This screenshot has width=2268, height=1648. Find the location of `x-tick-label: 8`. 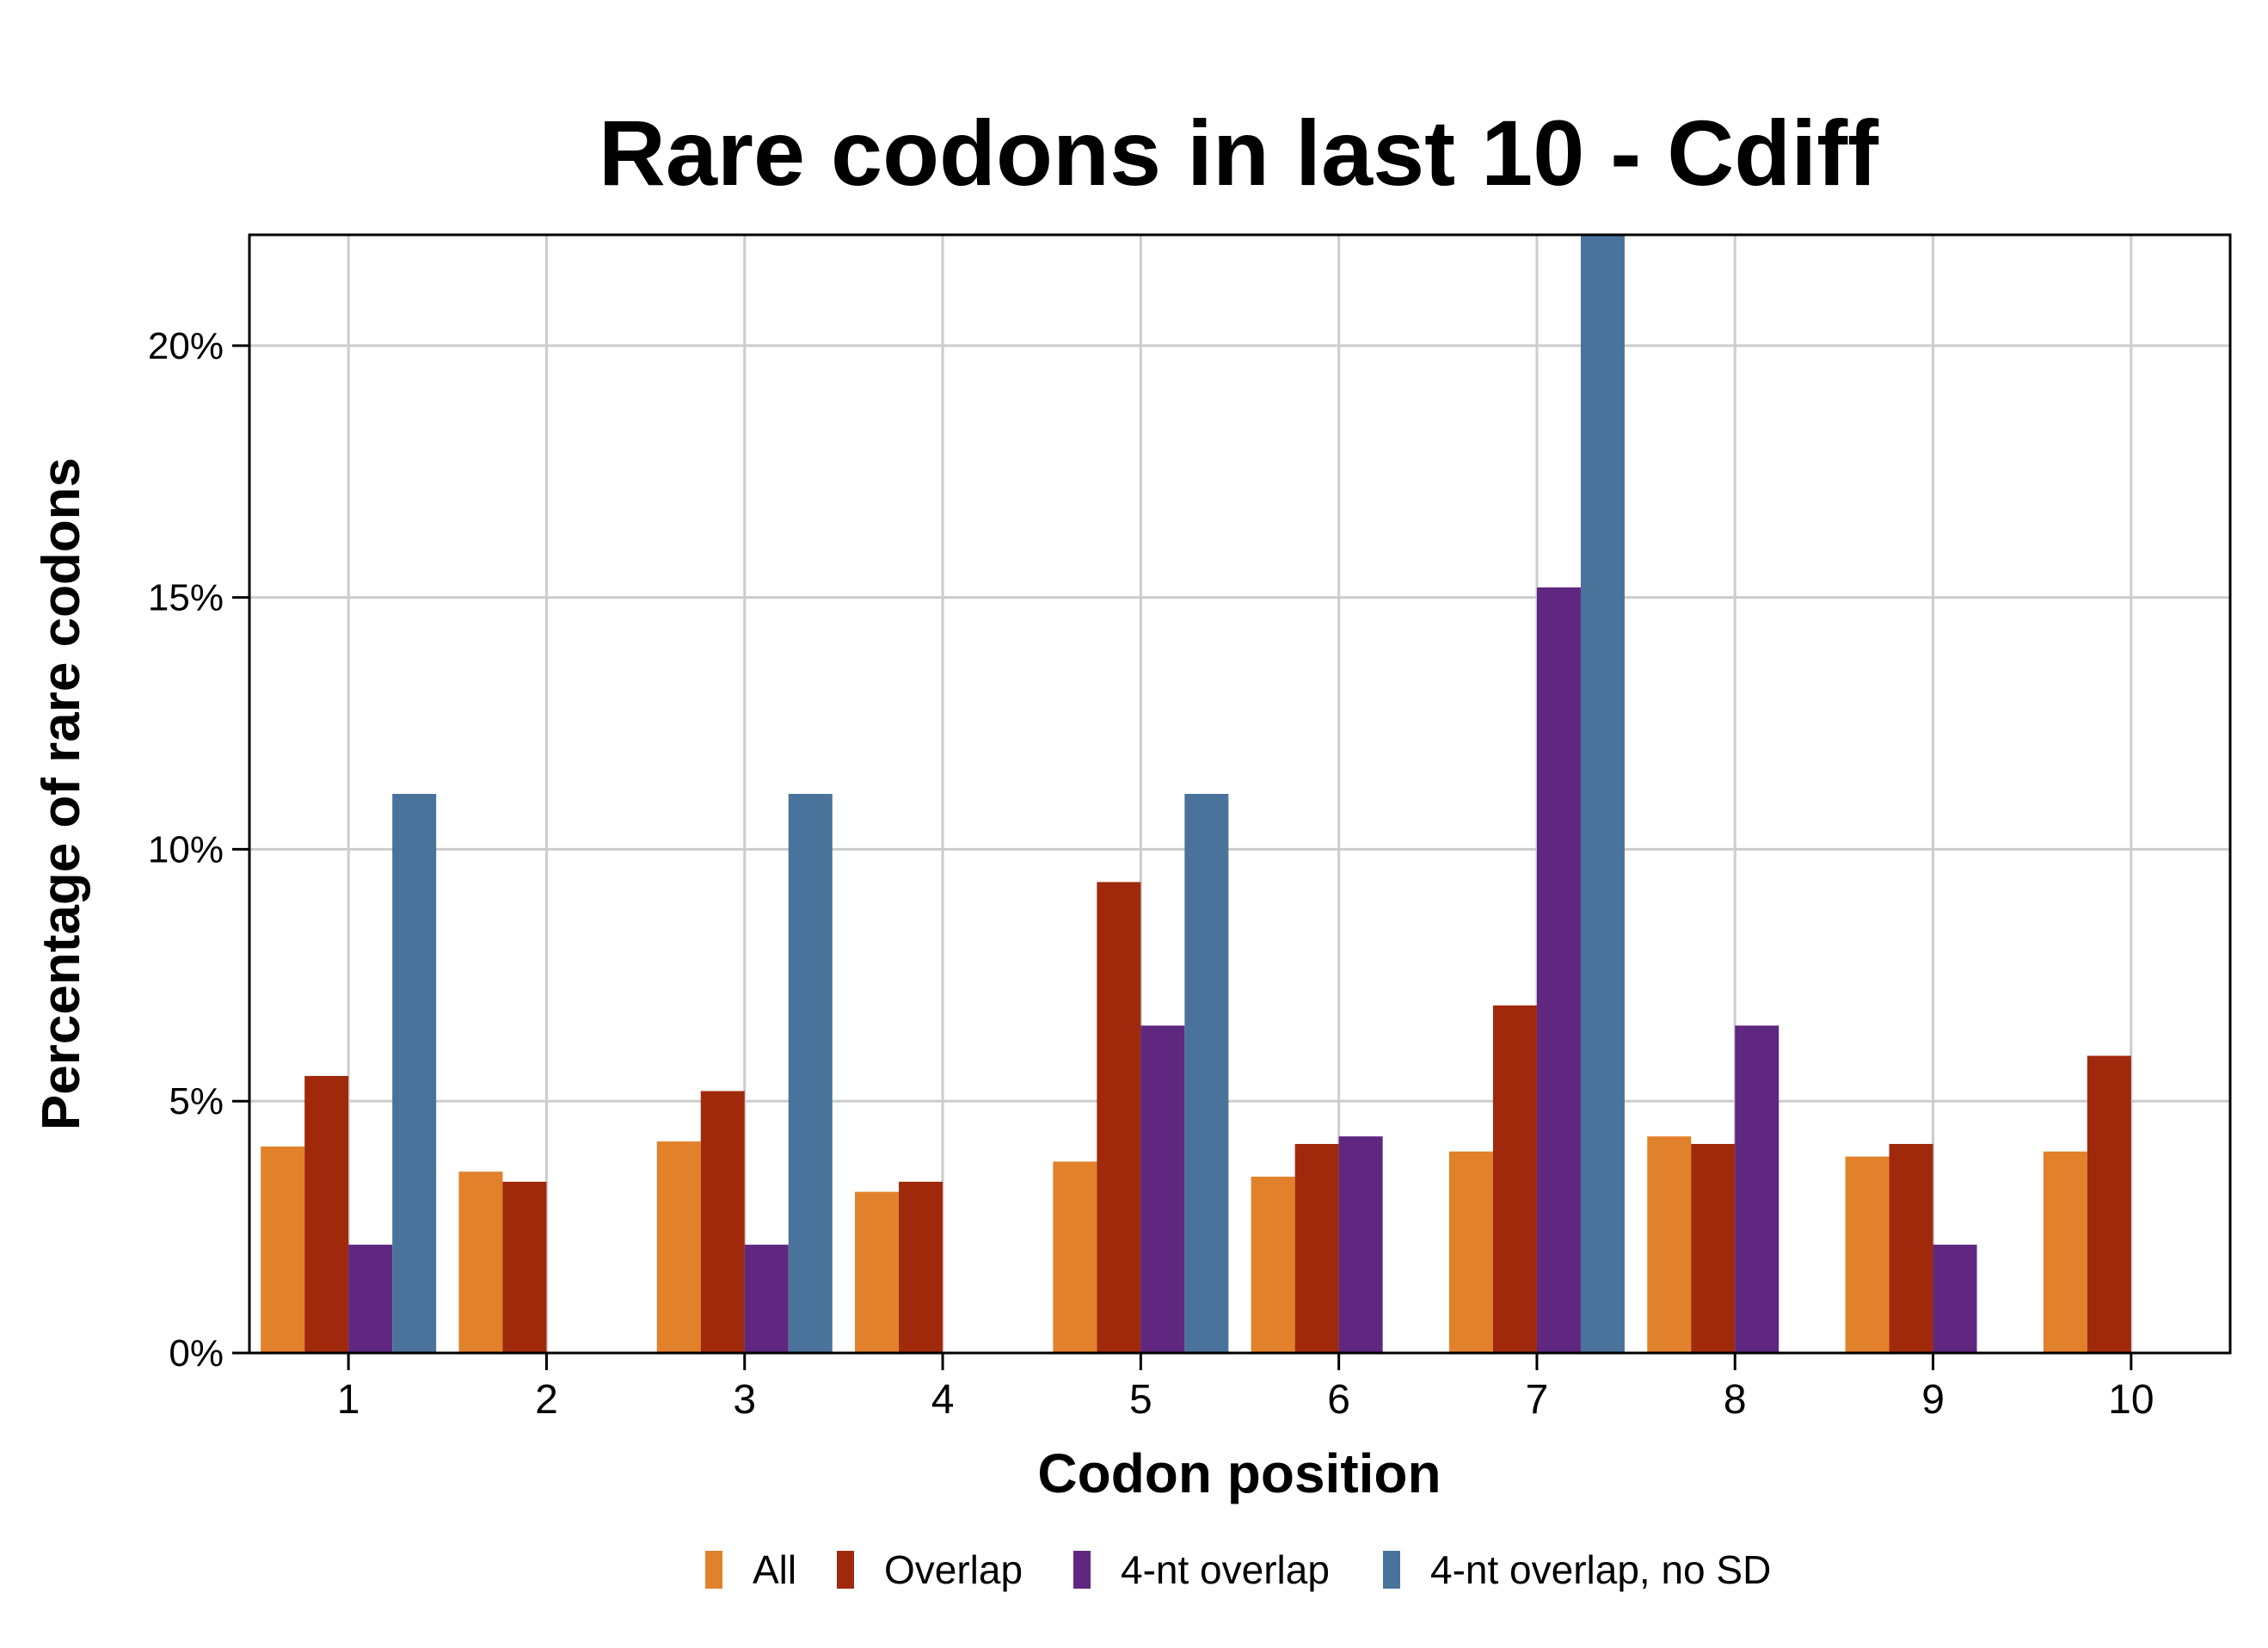

x-tick-label: 8 is located at coordinates (1736, 1400).